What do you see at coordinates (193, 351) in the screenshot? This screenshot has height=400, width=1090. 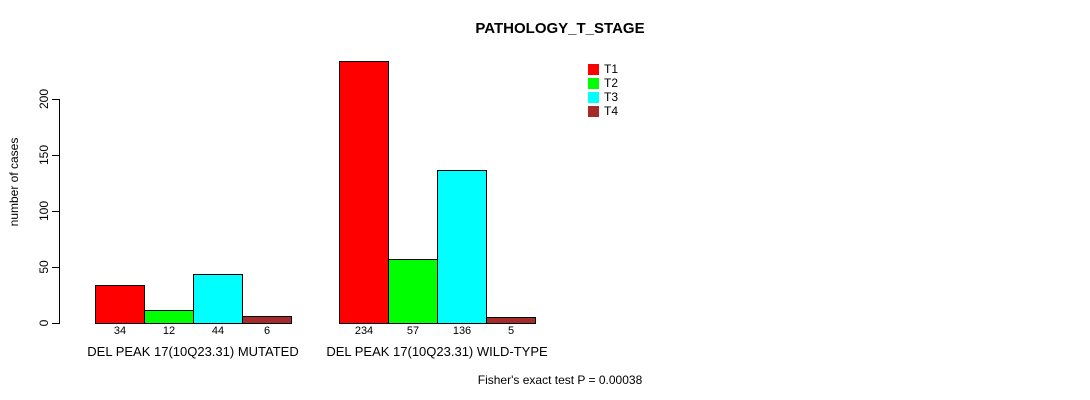 I see `group-label: DEL PEAK 17(10Q23.31) MUTATED` at bounding box center [193, 351].